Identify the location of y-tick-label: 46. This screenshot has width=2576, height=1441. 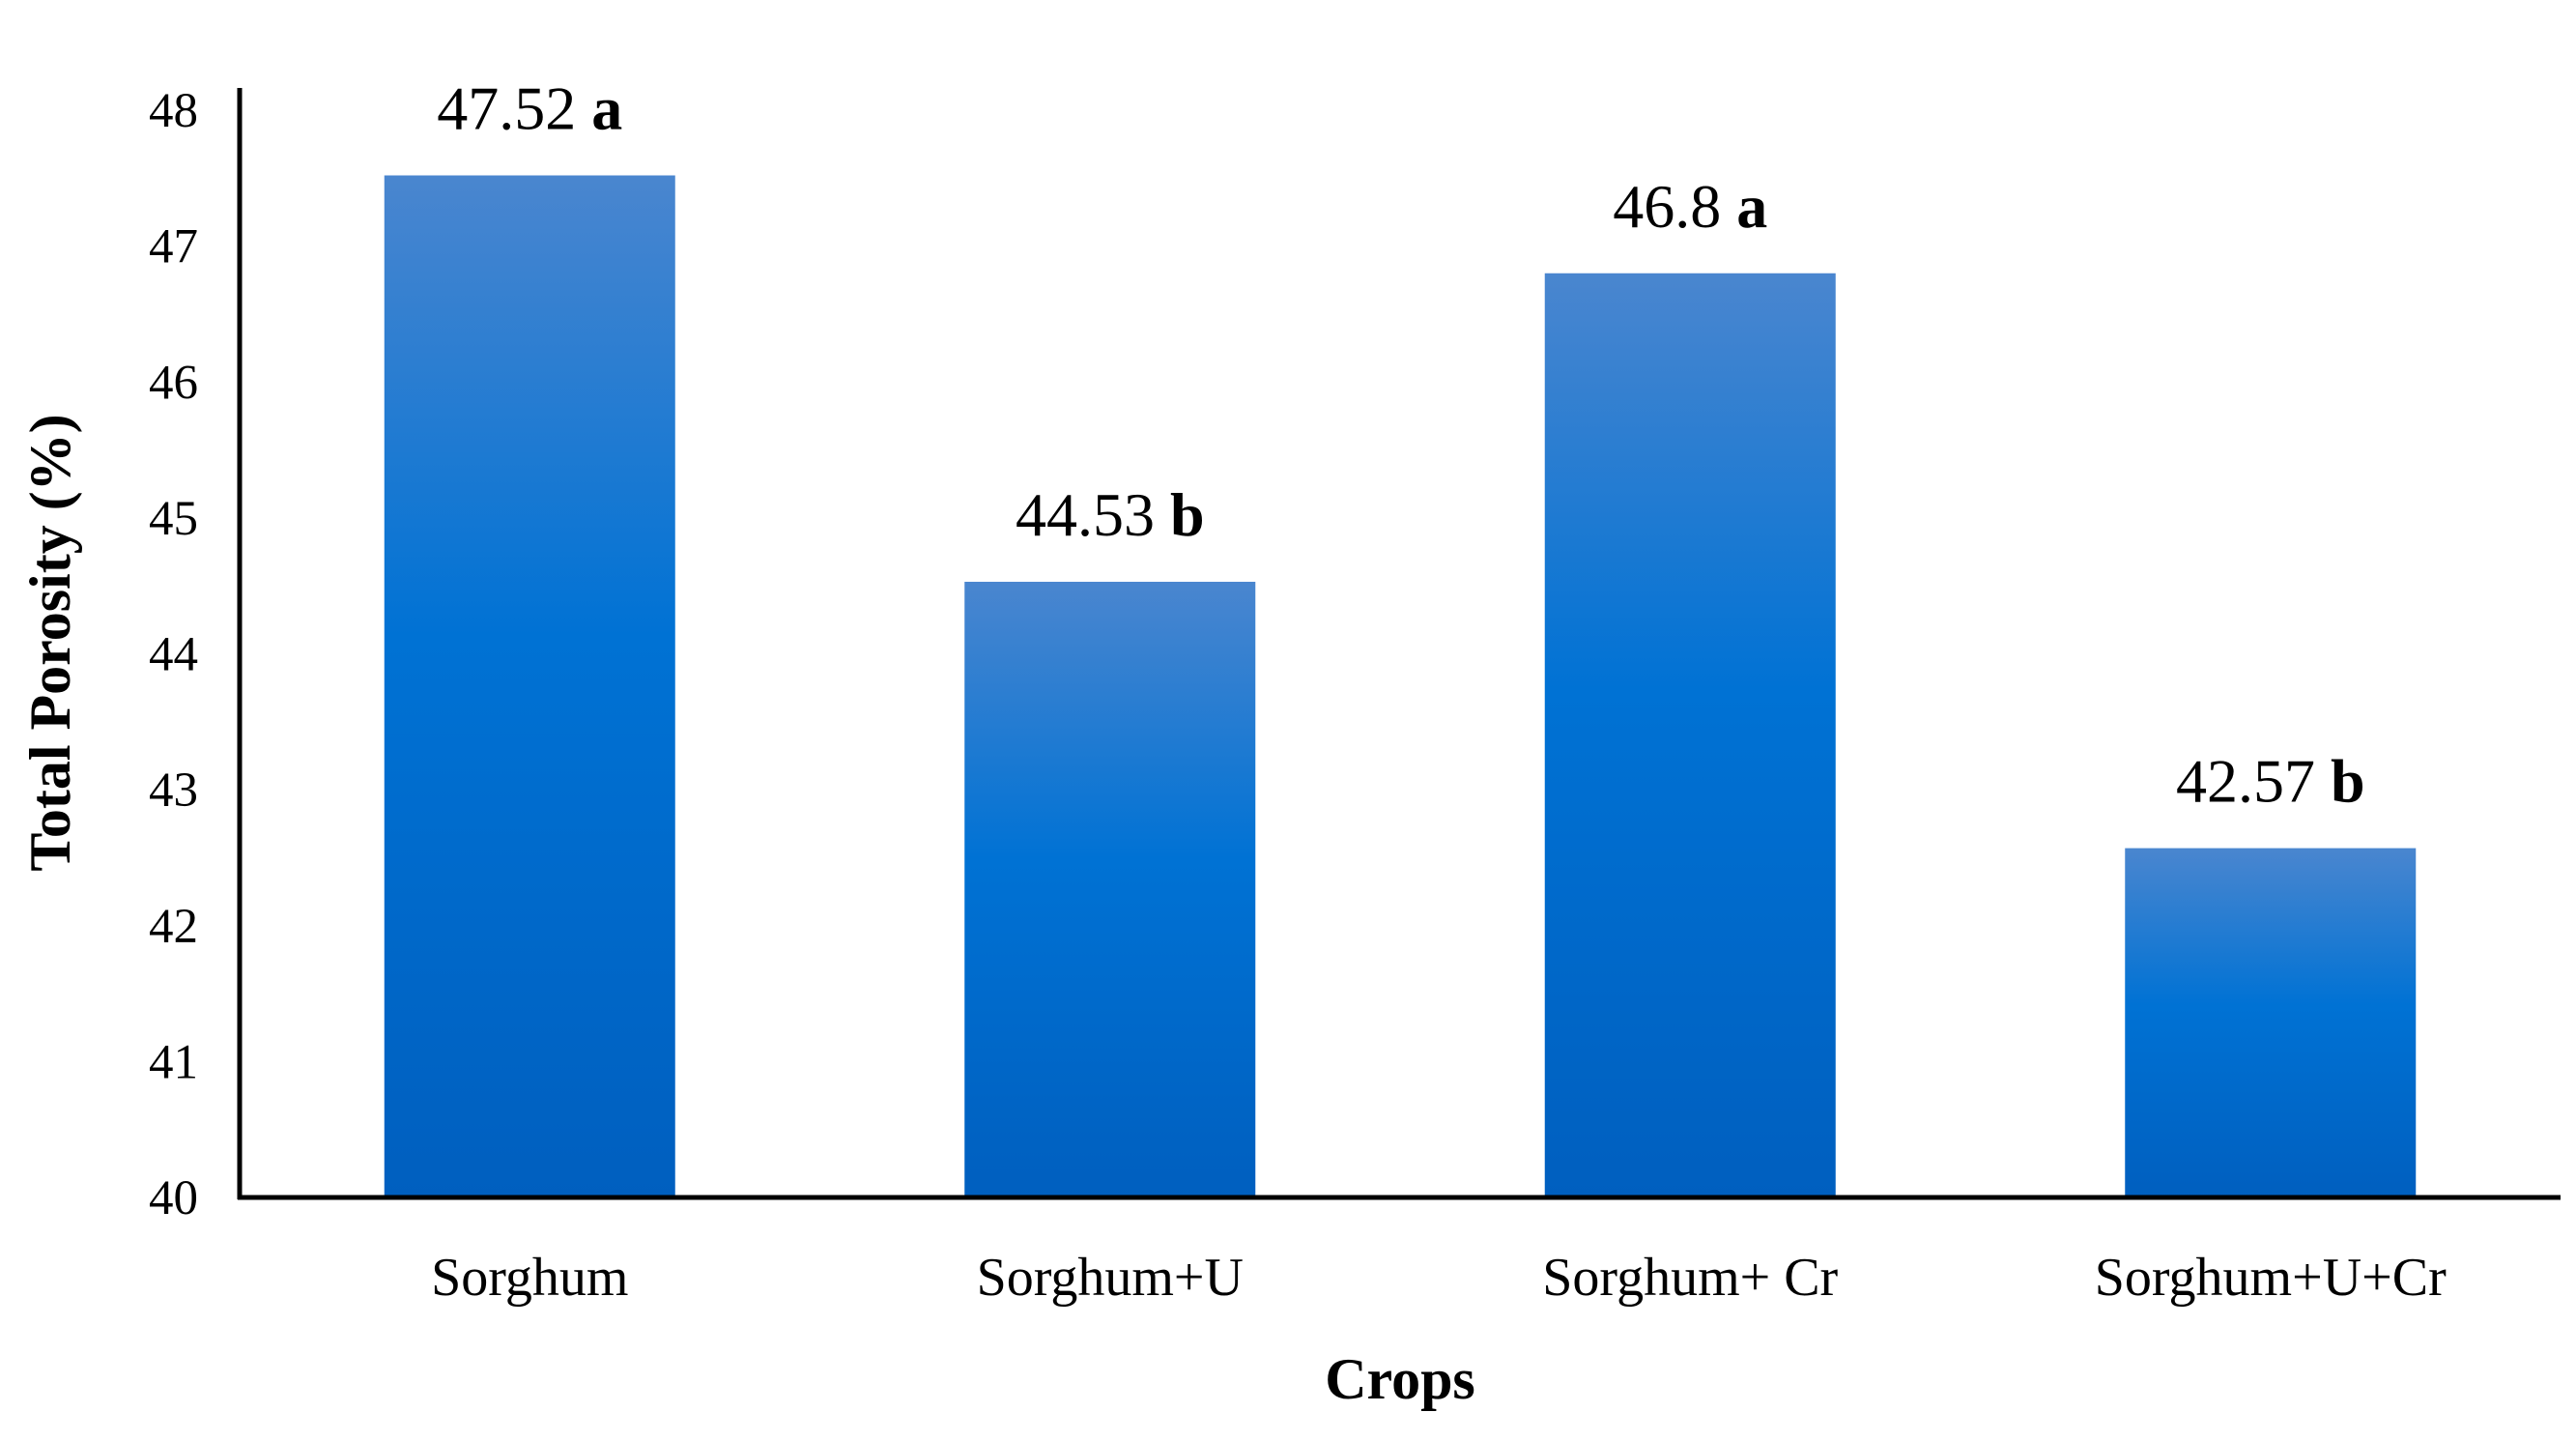
(173, 383).